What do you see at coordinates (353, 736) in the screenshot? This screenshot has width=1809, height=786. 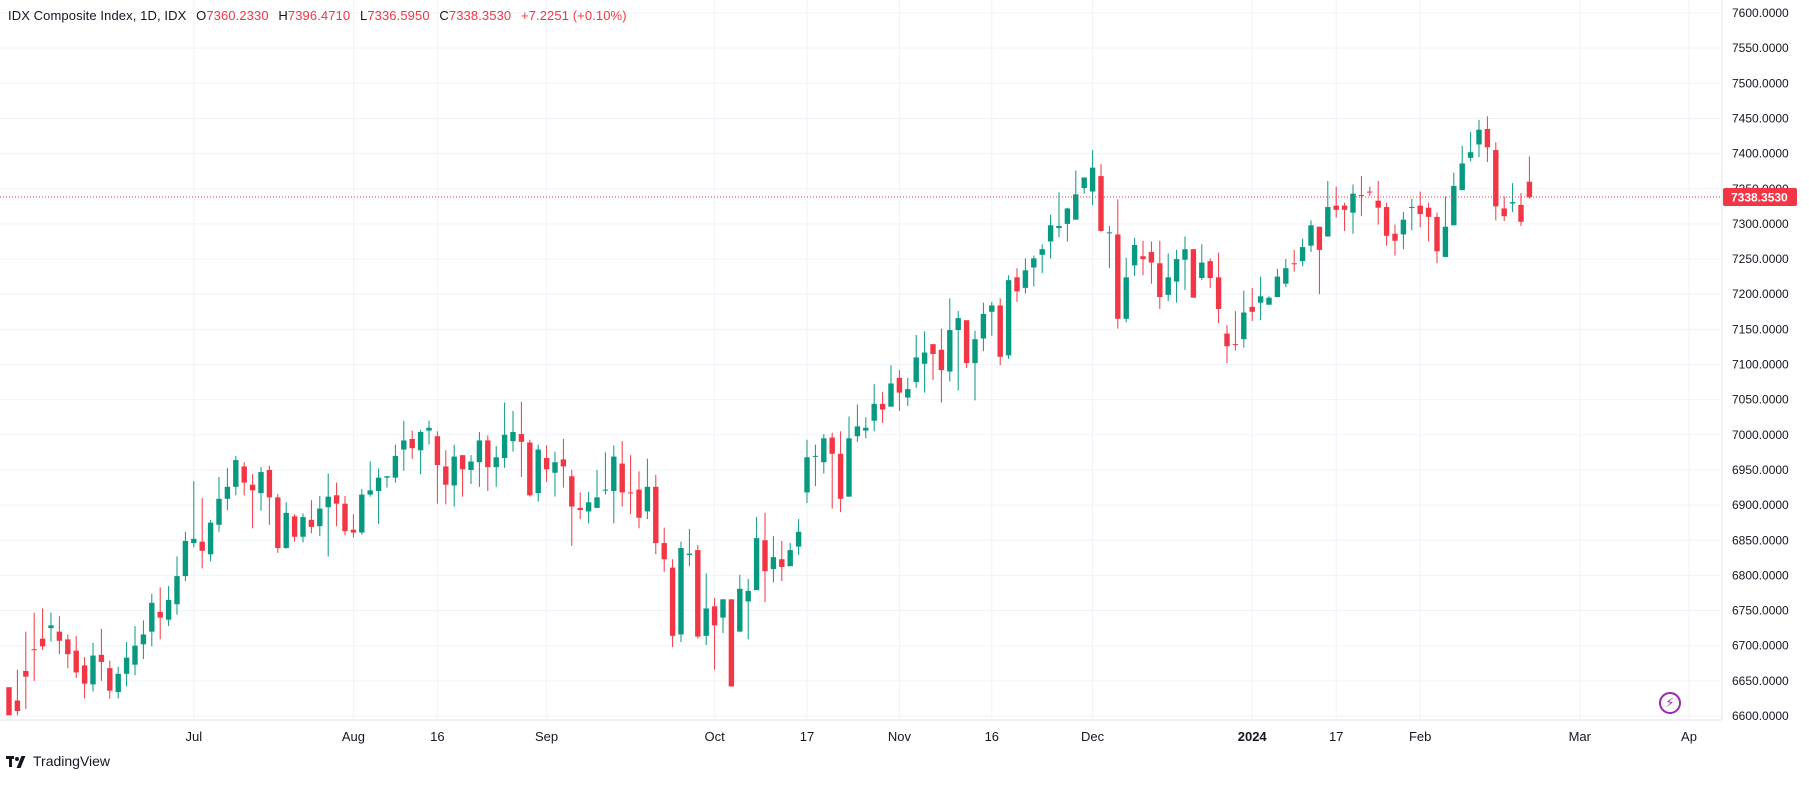 I see `time-tick-label: Aug` at bounding box center [353, 736].